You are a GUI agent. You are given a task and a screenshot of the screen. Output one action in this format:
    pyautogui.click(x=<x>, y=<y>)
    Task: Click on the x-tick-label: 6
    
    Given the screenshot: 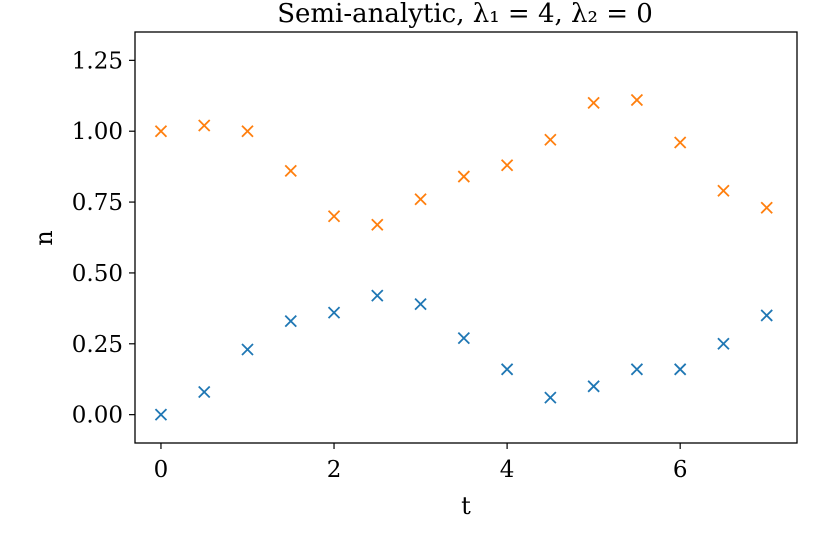 What is the action you would take?
    pyautogui.click(x=680, y=470)
    